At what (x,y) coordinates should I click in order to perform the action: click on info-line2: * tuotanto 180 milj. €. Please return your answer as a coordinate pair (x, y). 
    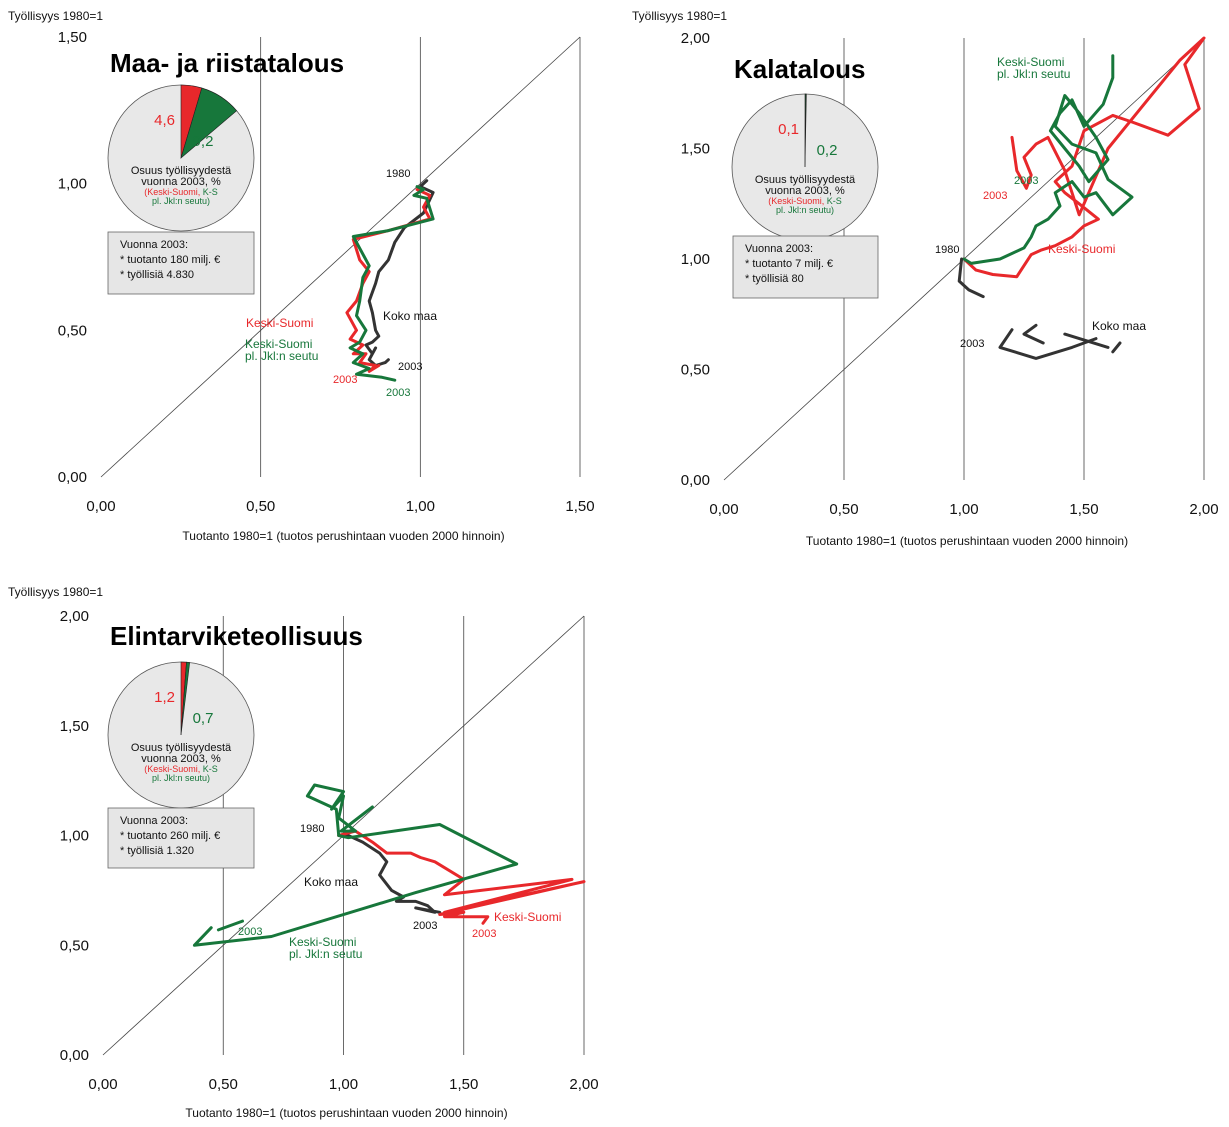
    Looking at the image, I should click on (170, 260).